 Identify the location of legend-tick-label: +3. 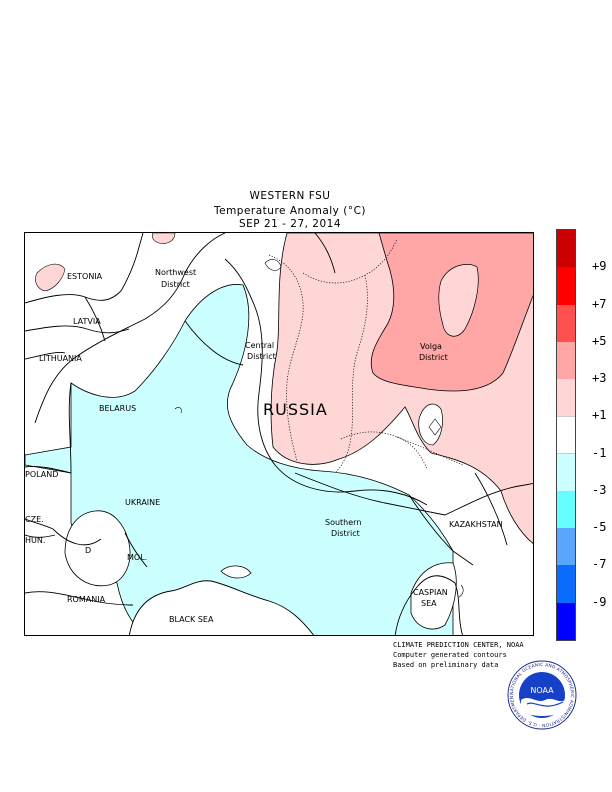
(599, 378).